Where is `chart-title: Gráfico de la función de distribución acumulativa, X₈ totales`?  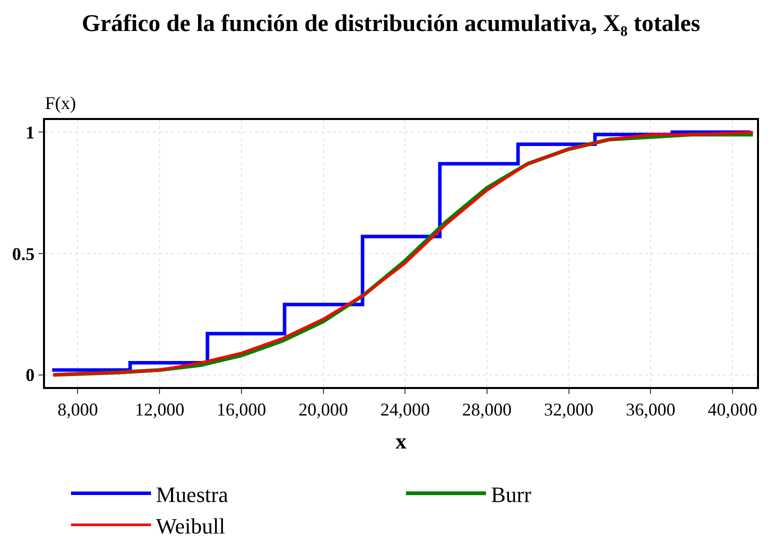
chart-title: Gráfico de la función de distribución acumulativa, X₈ totales is located at coordinates (391, 23).